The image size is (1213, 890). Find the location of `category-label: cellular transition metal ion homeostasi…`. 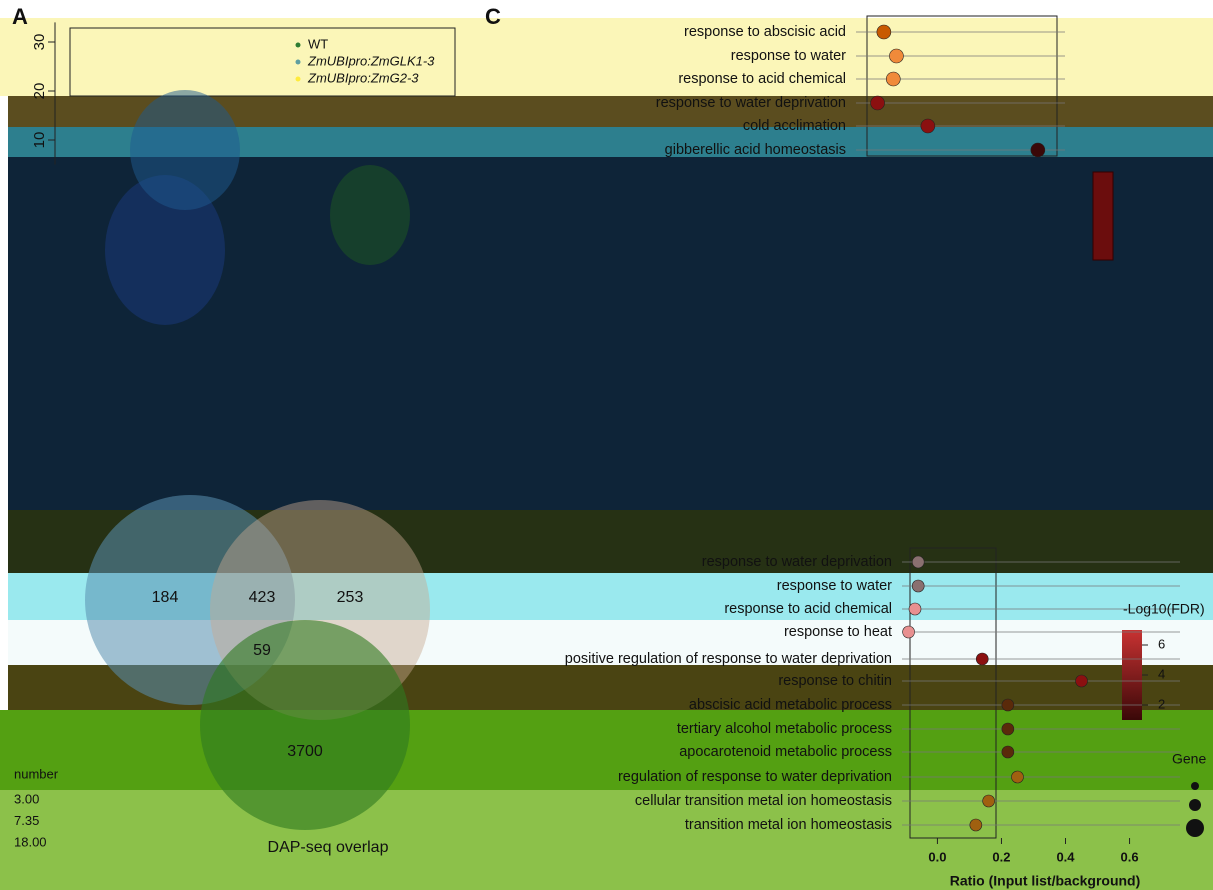

category-label: cellular transition metal ion homeostasi… is located at coordinates (763, 801).